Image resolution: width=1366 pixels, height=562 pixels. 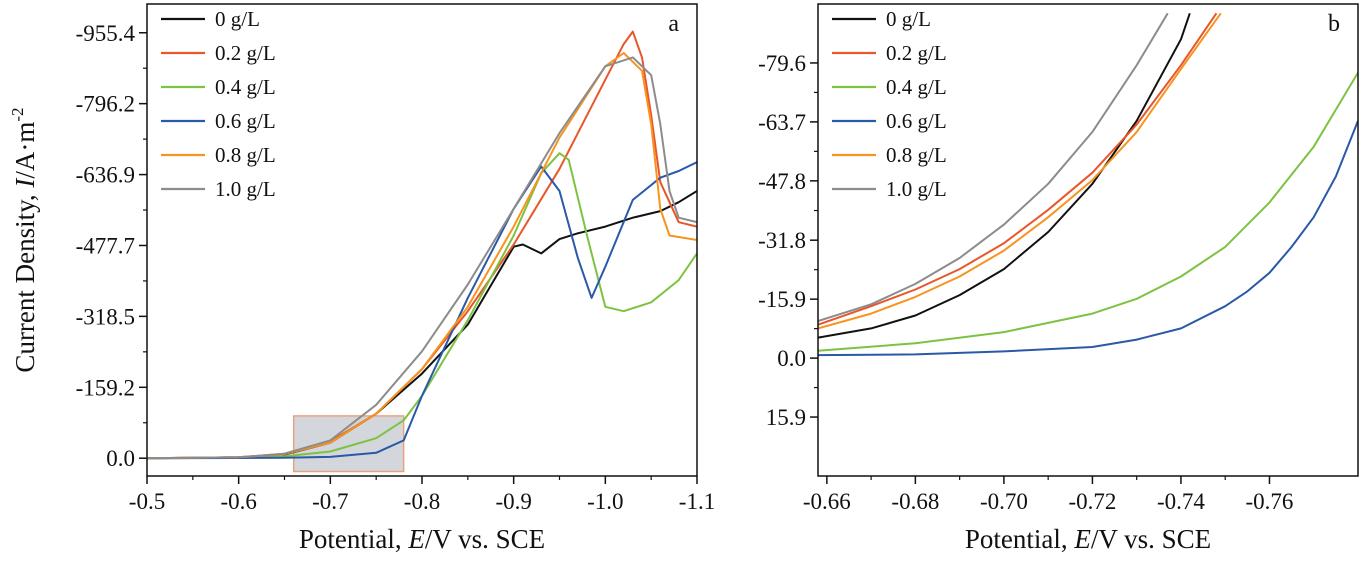 What do you see at coordinates (105, 104) in the screenshot?
I see `y-tick-label: -796.2` at bounding box center [105, 104].